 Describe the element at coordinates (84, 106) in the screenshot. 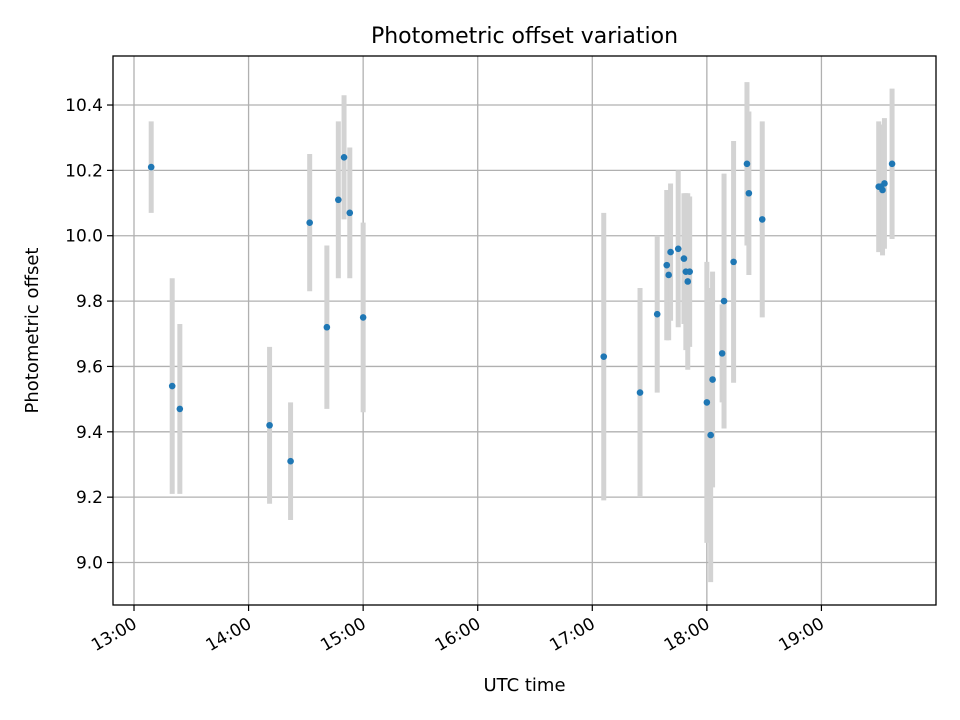

I see `y-tick-label: 10.4` at that location.